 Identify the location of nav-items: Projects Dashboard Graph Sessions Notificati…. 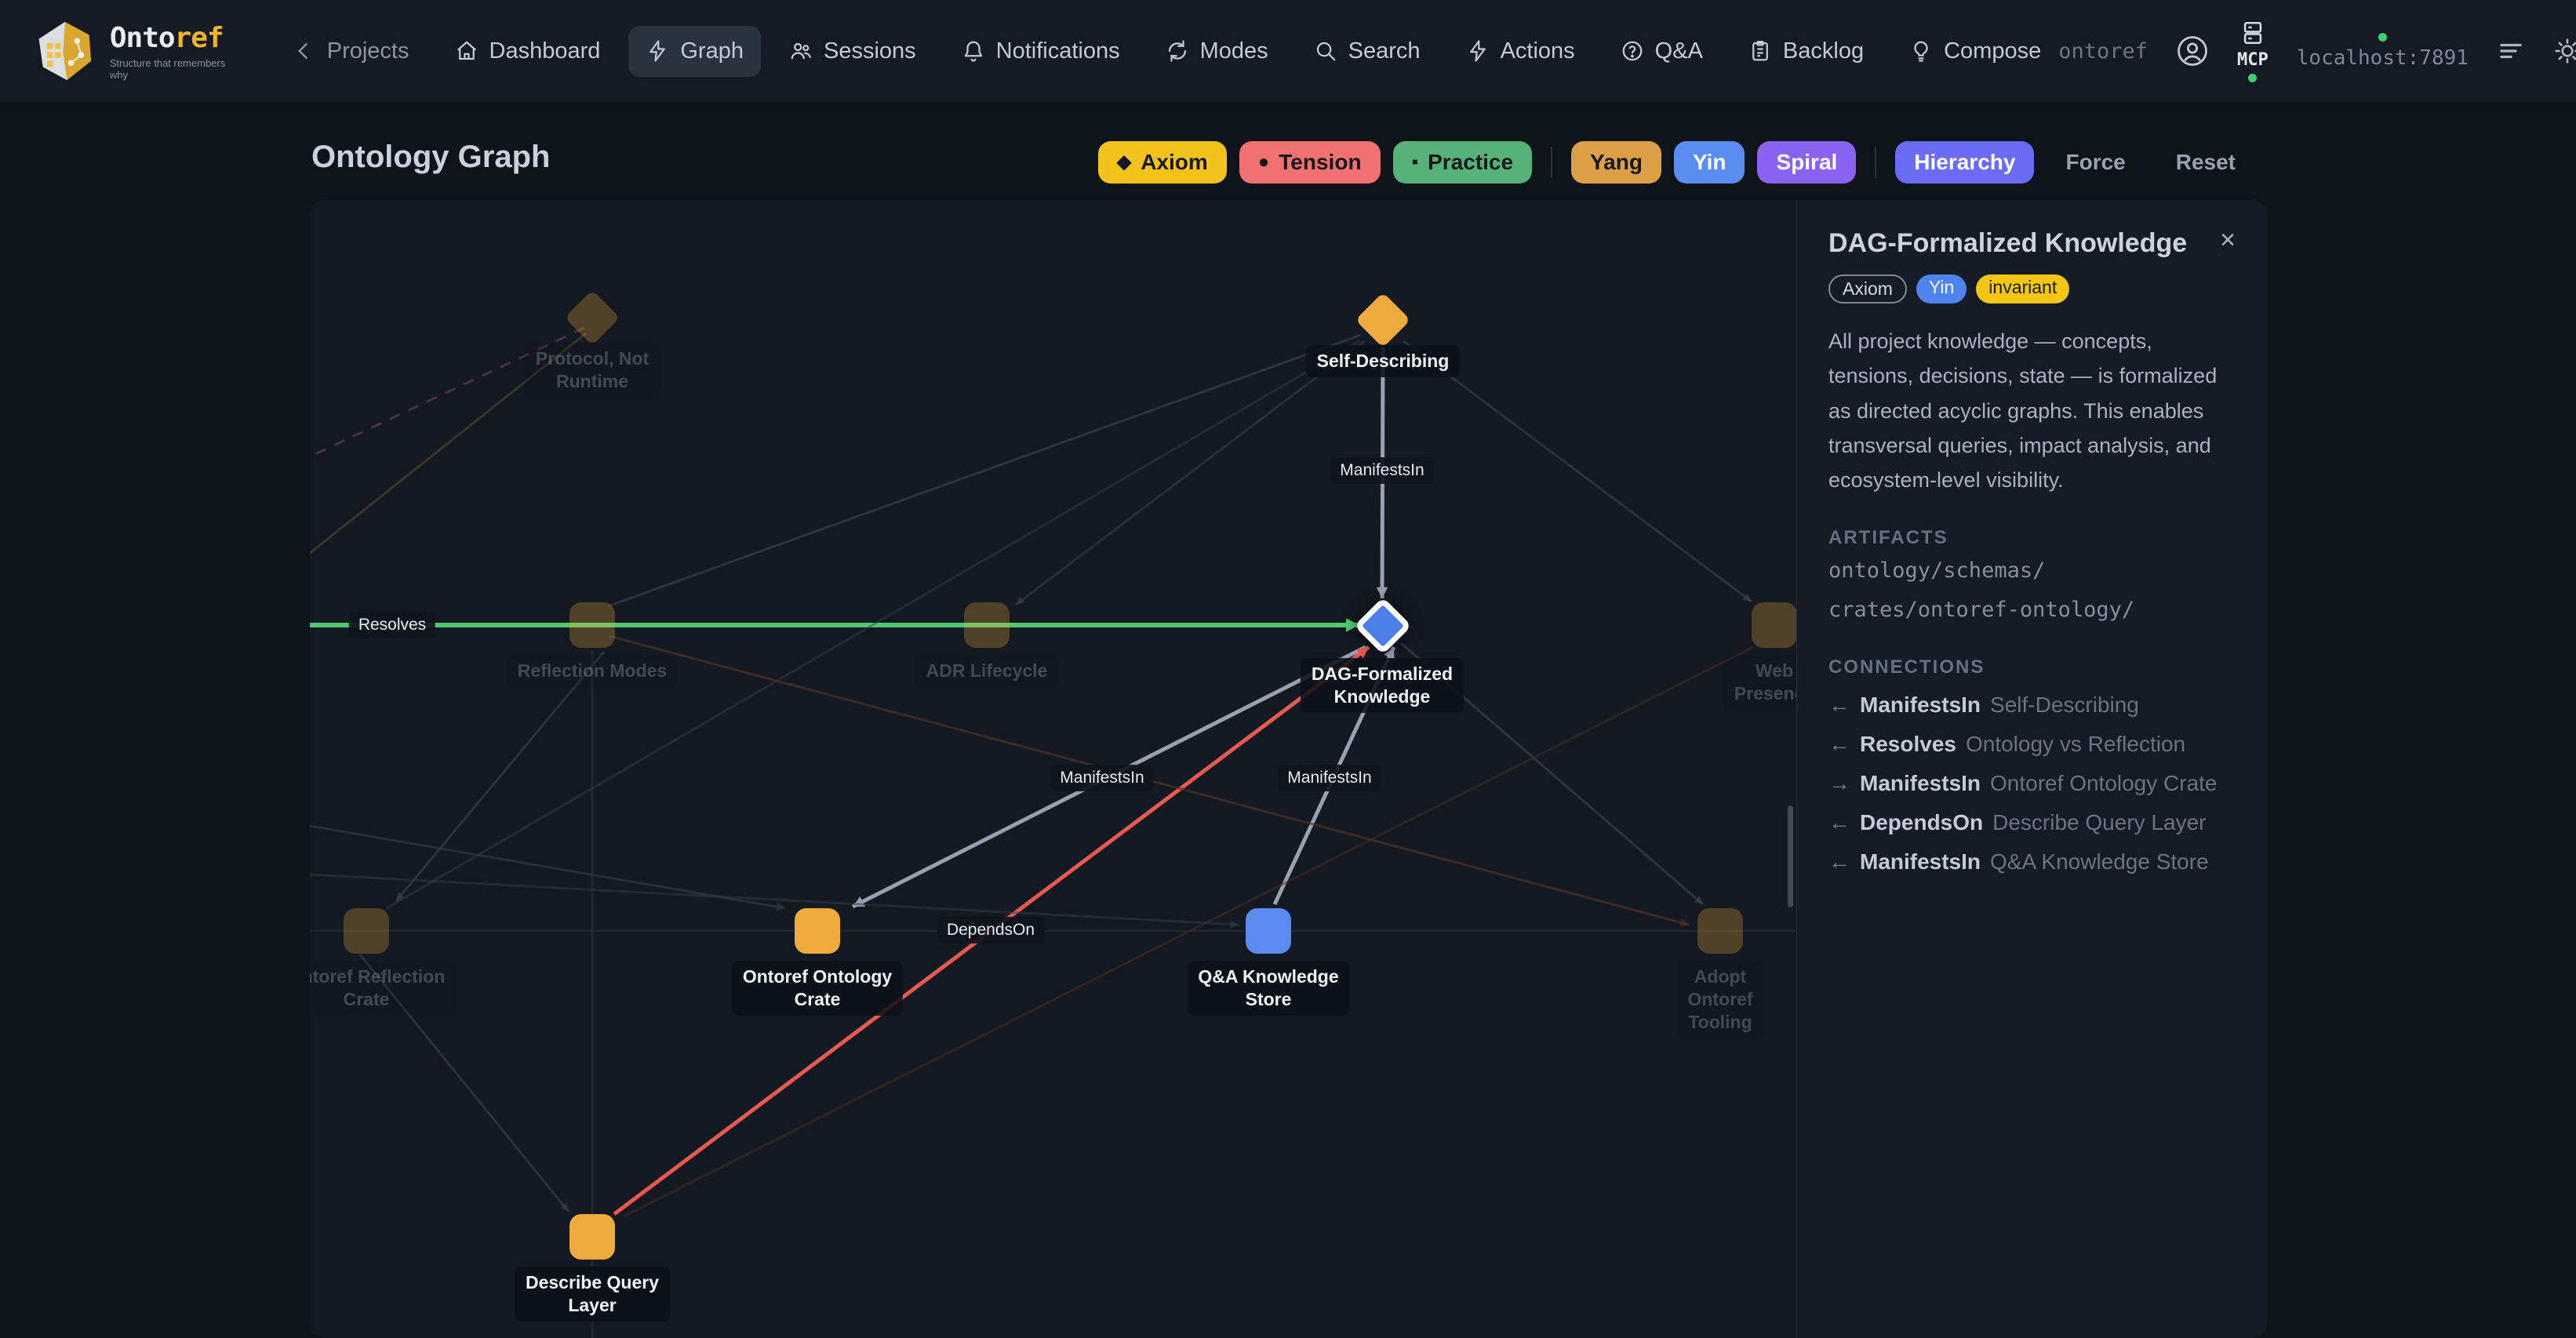
(1166, 51).